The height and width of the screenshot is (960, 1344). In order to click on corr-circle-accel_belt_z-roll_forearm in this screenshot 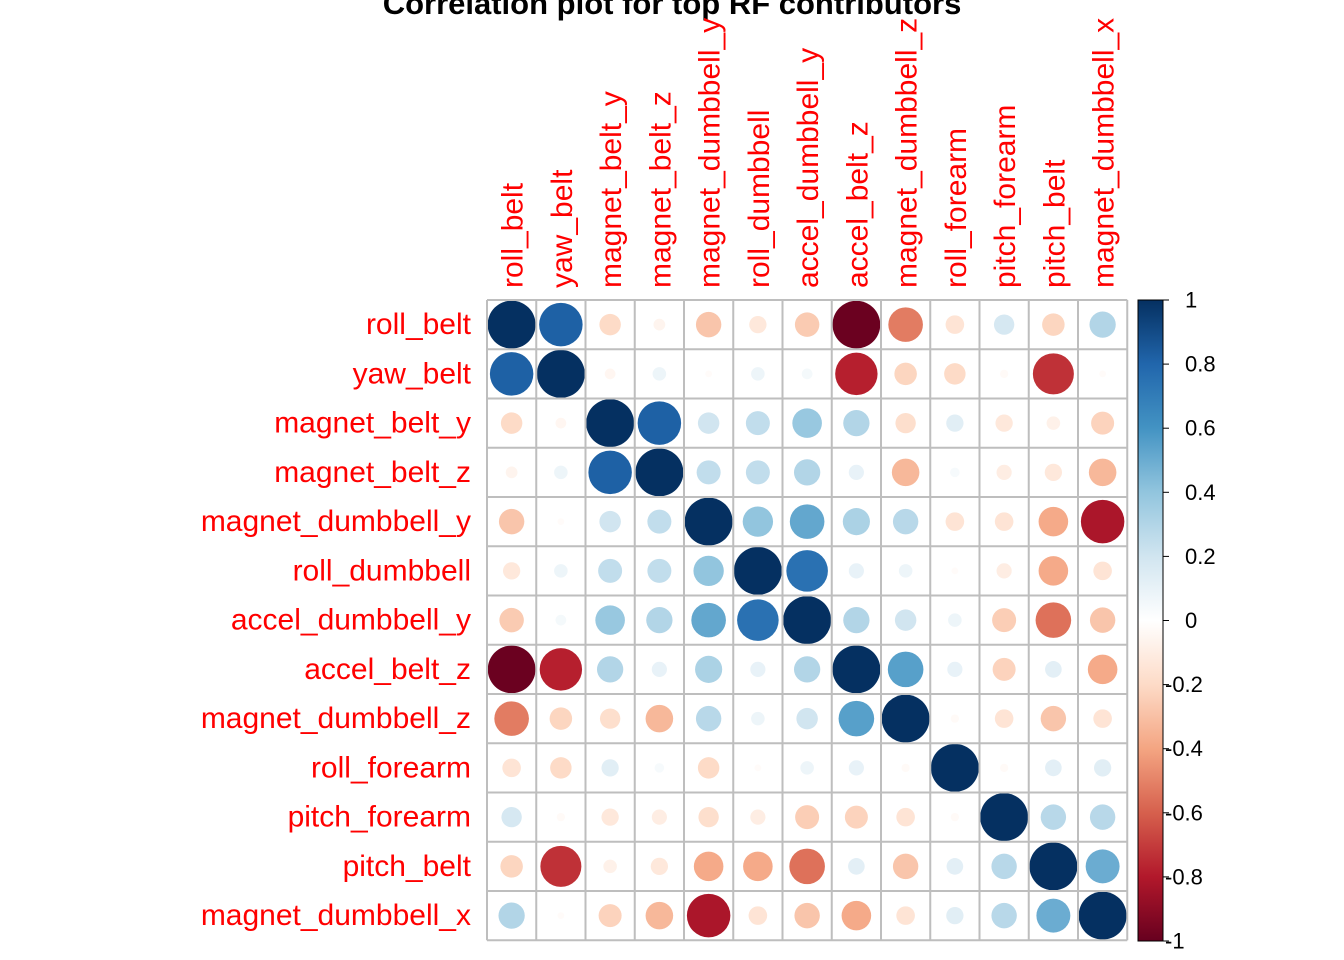, I will do `click(955, 669)`.